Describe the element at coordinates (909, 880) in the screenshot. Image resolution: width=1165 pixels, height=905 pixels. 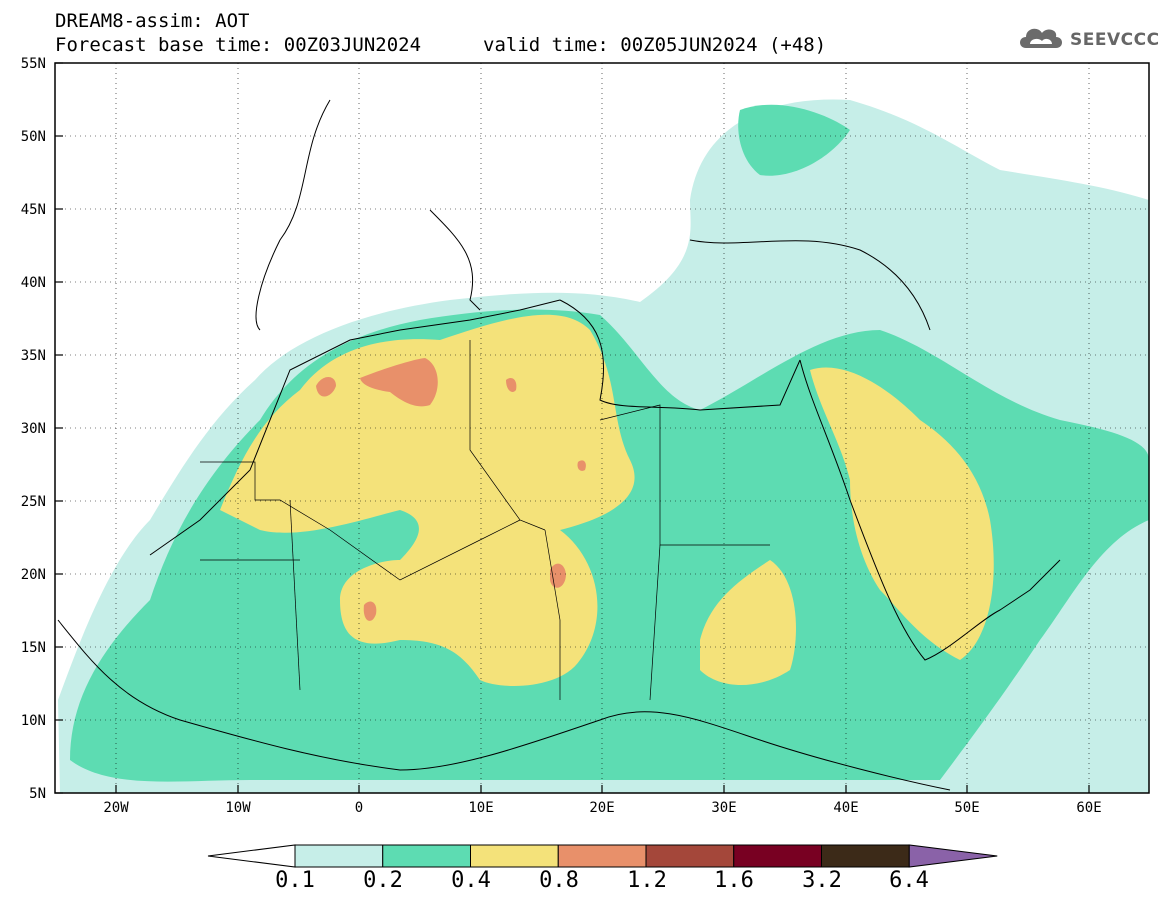
I see `colorbar-label: 6.4` at that location.